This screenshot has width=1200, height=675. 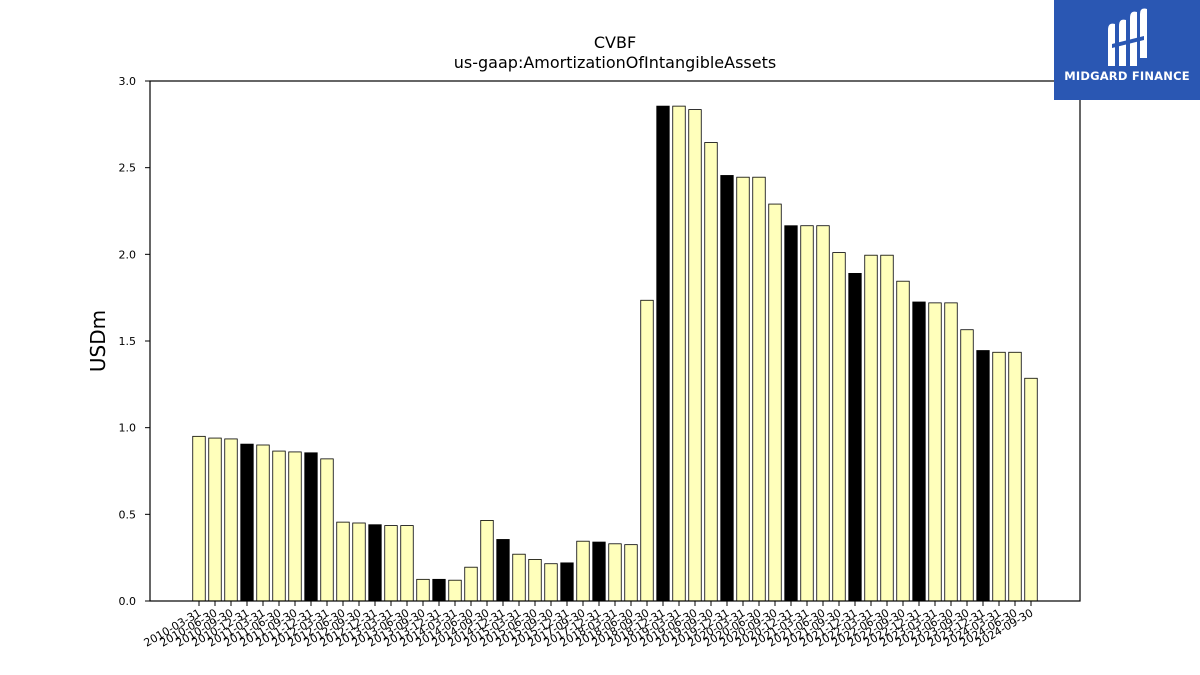 I want to click on y-tick-label: 3.0, so click(x=128, y=81).